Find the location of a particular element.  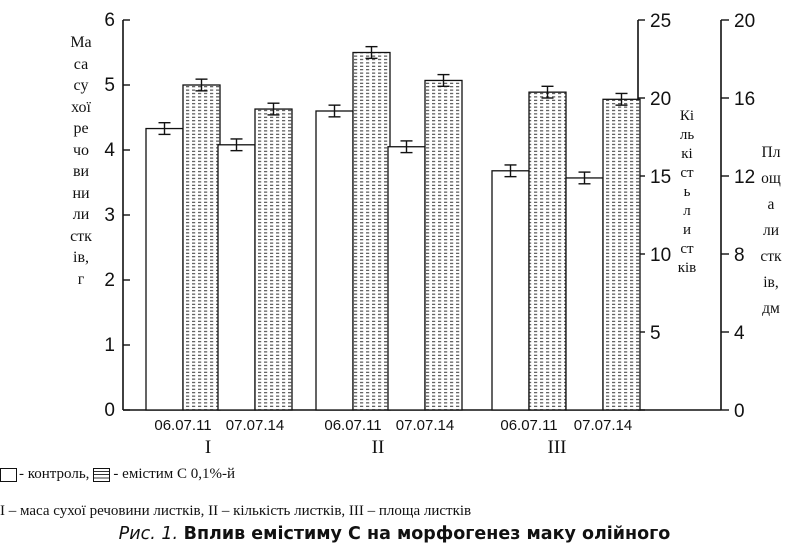

right2-axis-tick-label: 16 is located at coordinates (744, 99).